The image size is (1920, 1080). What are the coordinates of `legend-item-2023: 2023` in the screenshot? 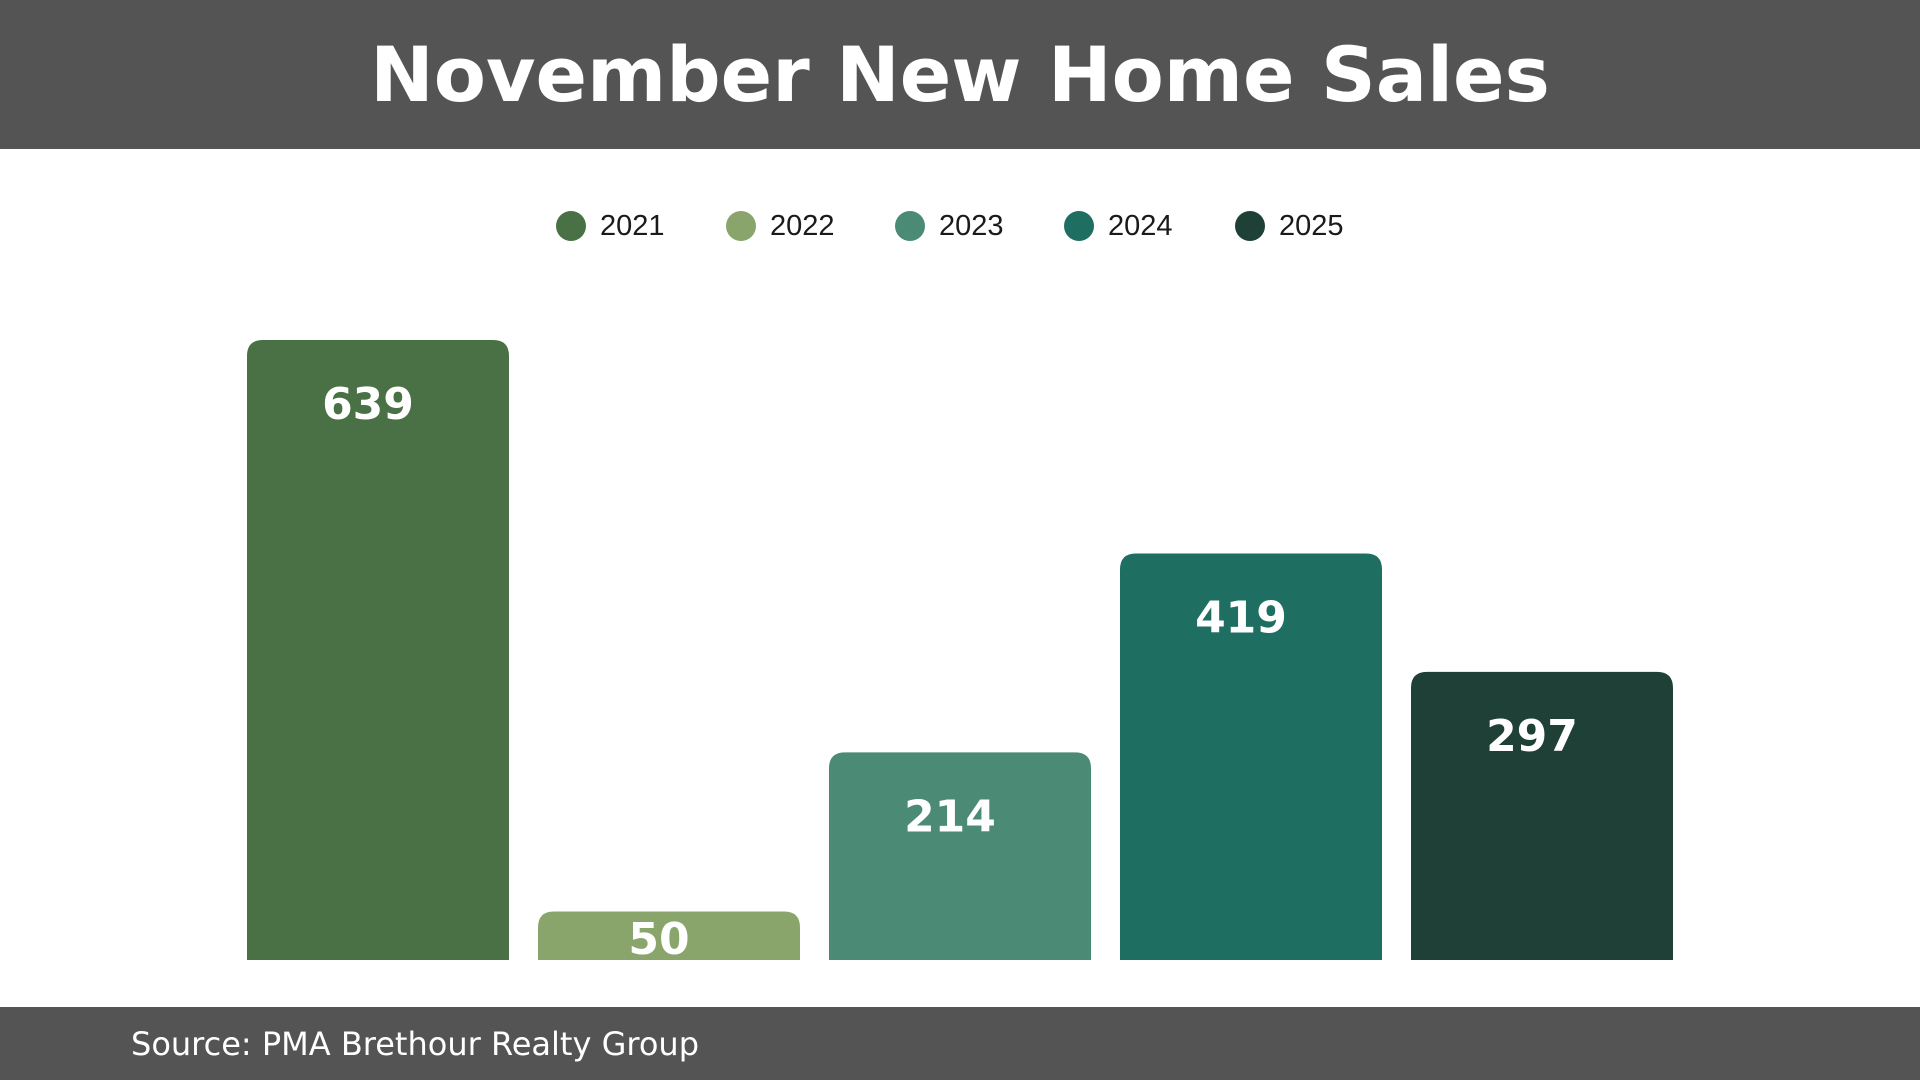 It's located at (949, 226).